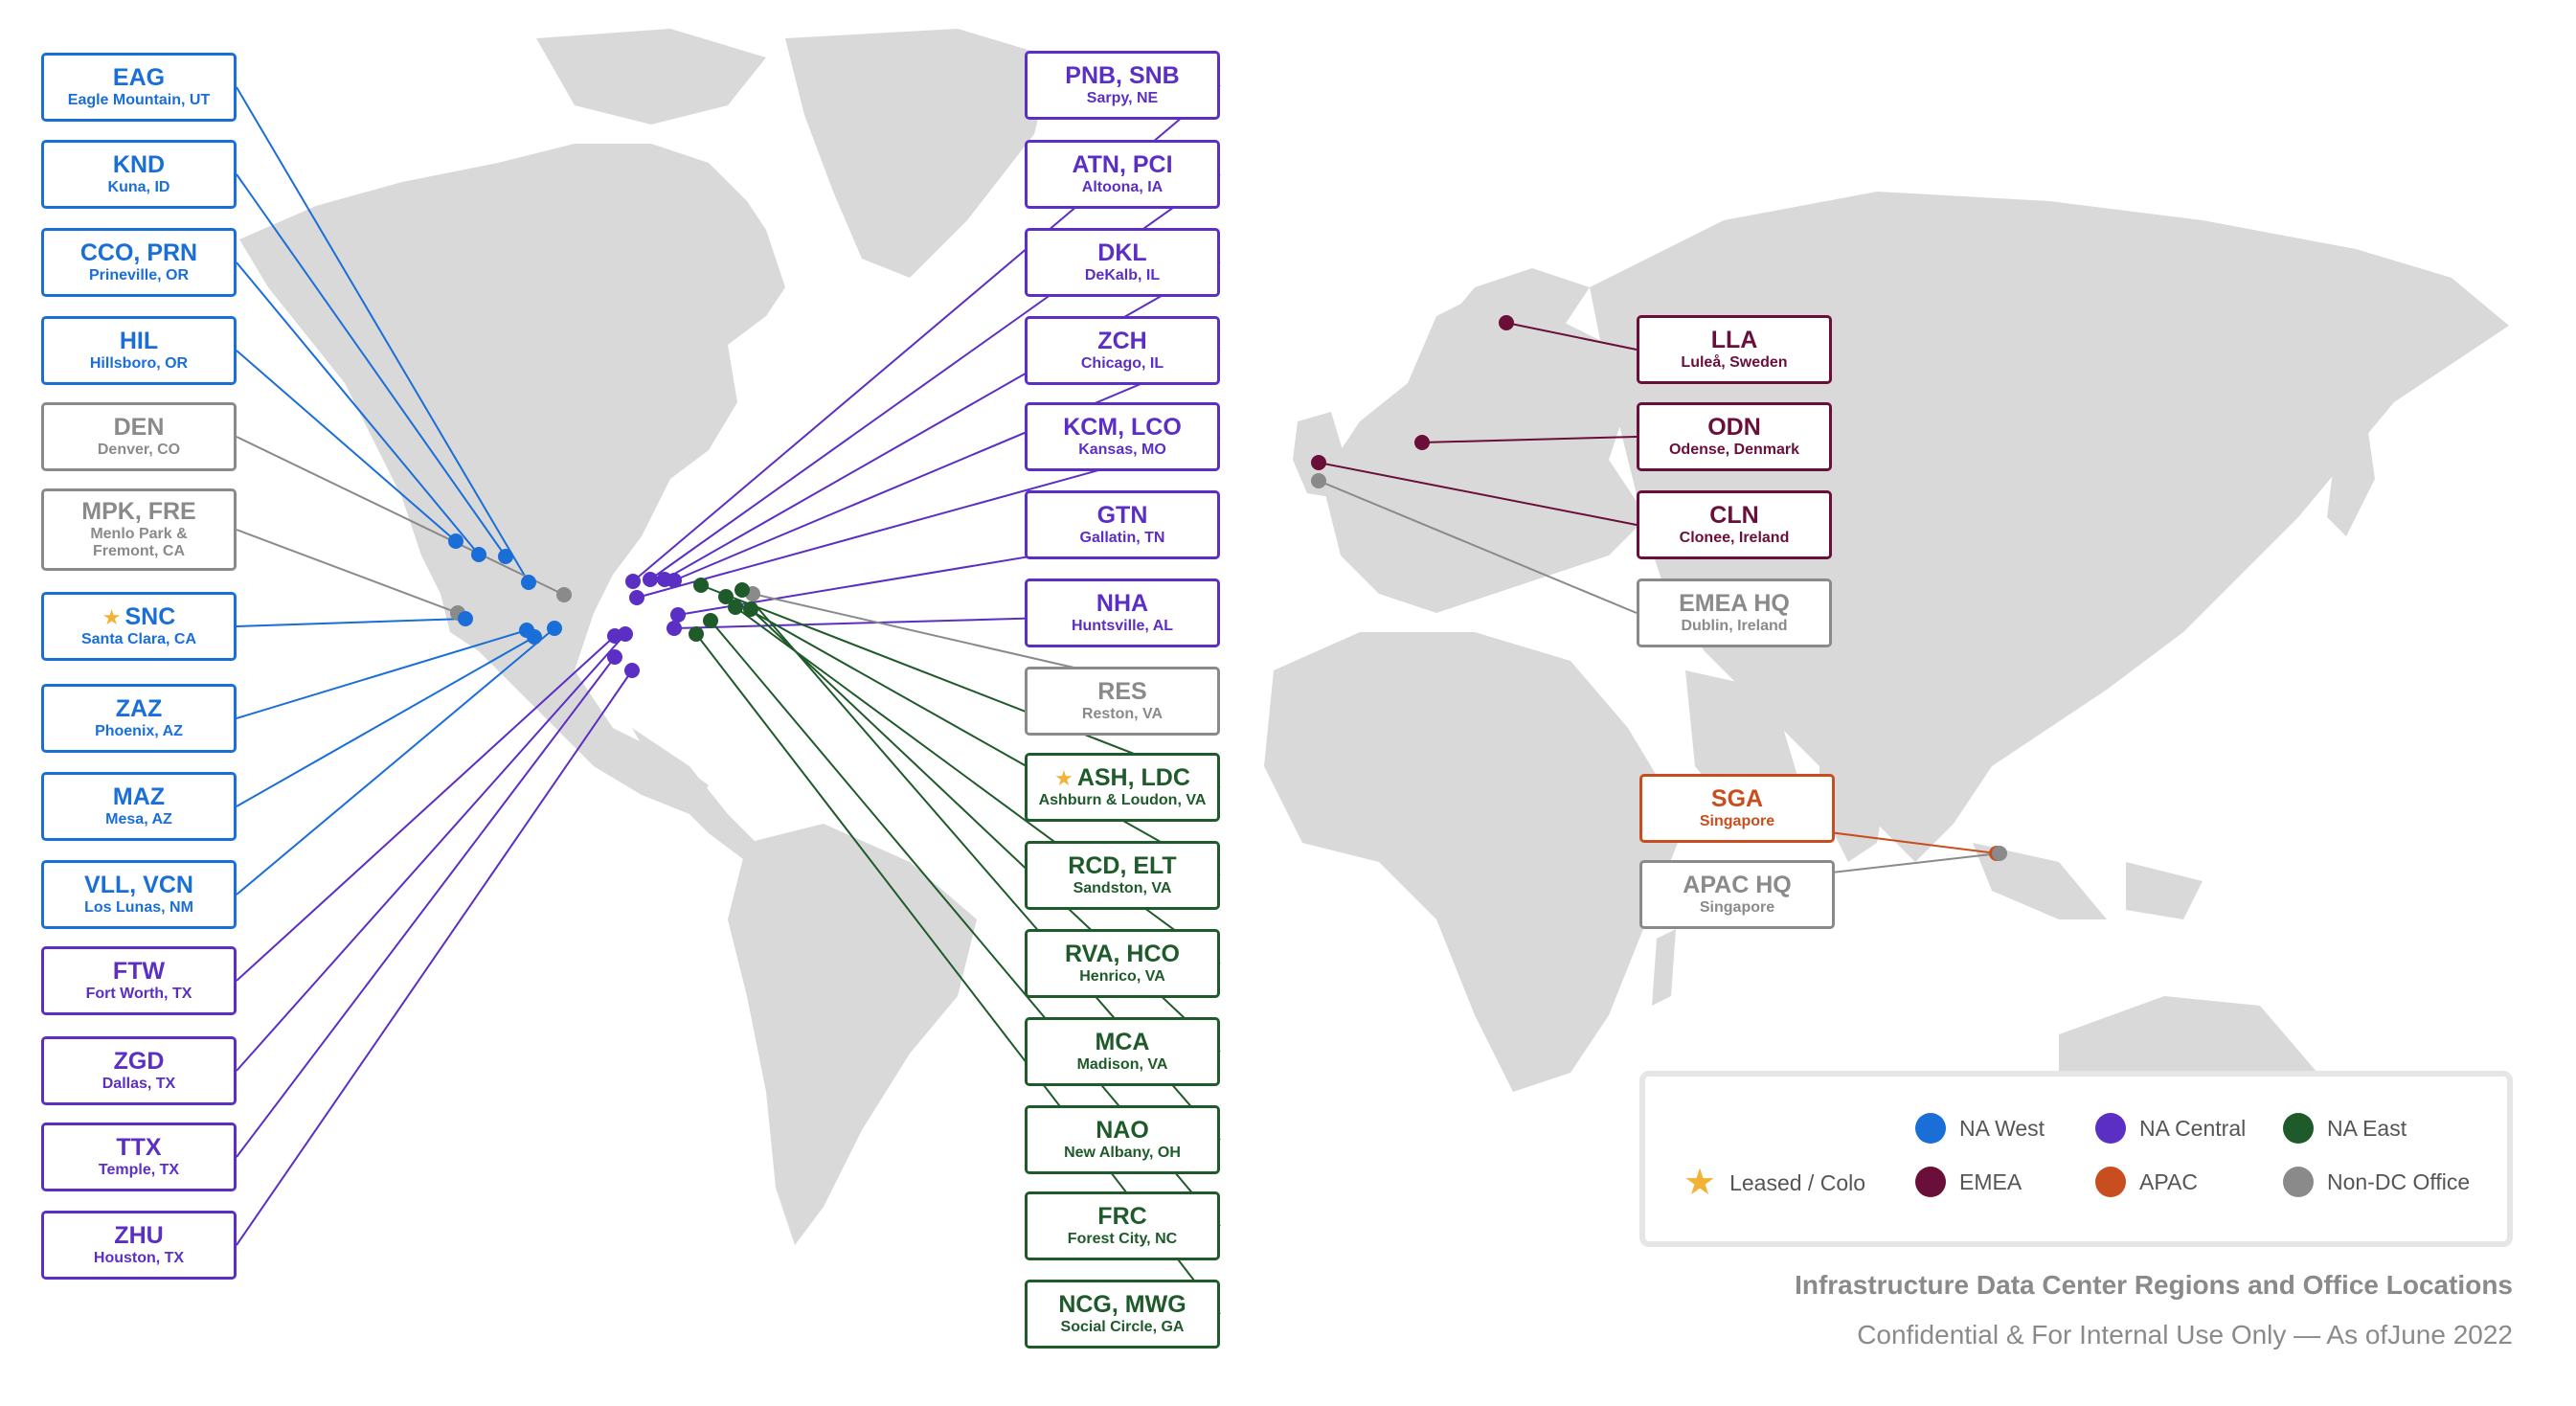 This screenshot has height=1406, width=2576. What do you see at coordinates (1122, 1225) in the screenshot?
I see `site-box-frc: FRC Forest City, NC` at bounding box center [1122, 1225].